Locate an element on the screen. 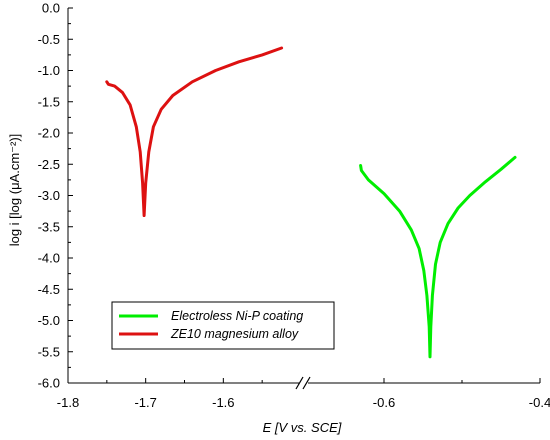 This screenshot has height=440, width=550. x-tick-label: -0.4 is located at coordinates (539, 402).